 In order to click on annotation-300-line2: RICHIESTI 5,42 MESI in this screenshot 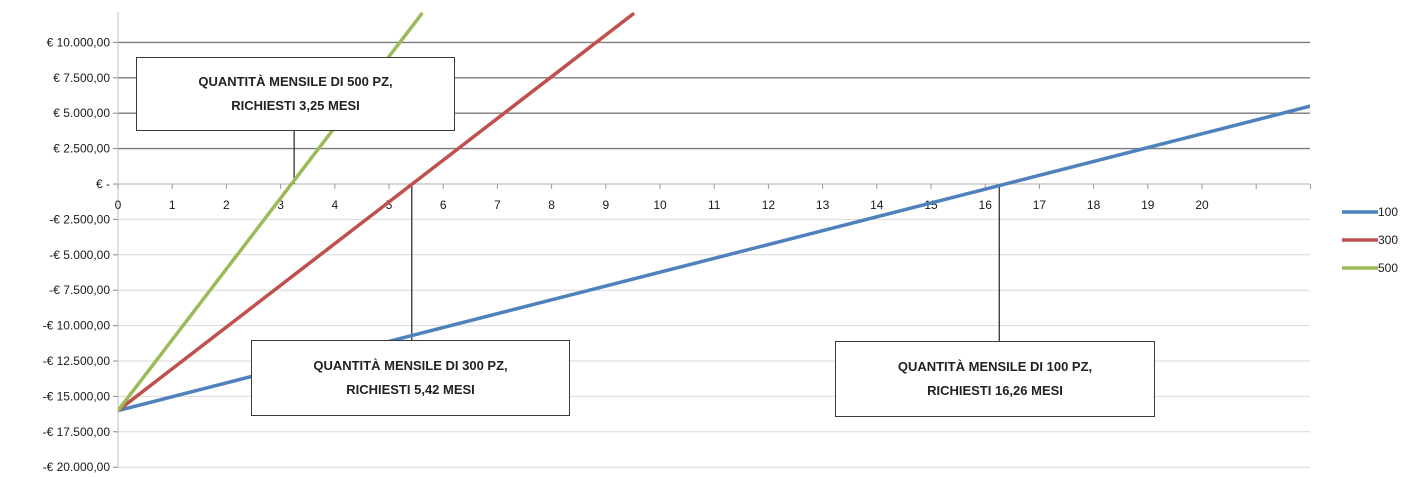, I will do `click(410, 389)`.